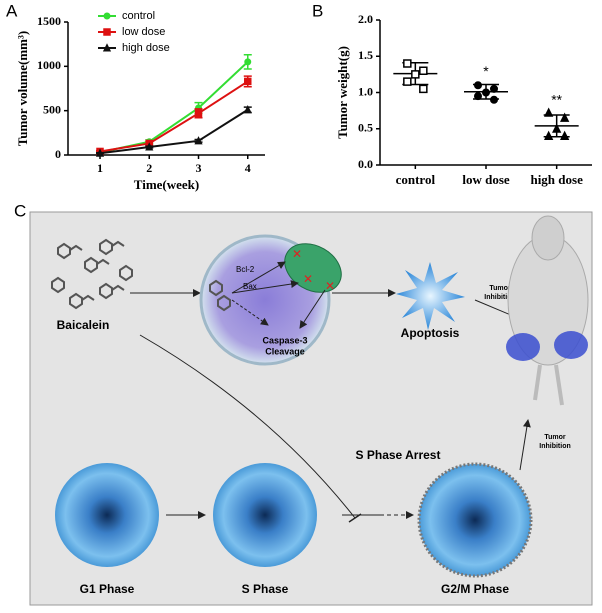  Describe the element at coordinates (12, 10) in the screenshot. I see `panel-label: A` at that location.